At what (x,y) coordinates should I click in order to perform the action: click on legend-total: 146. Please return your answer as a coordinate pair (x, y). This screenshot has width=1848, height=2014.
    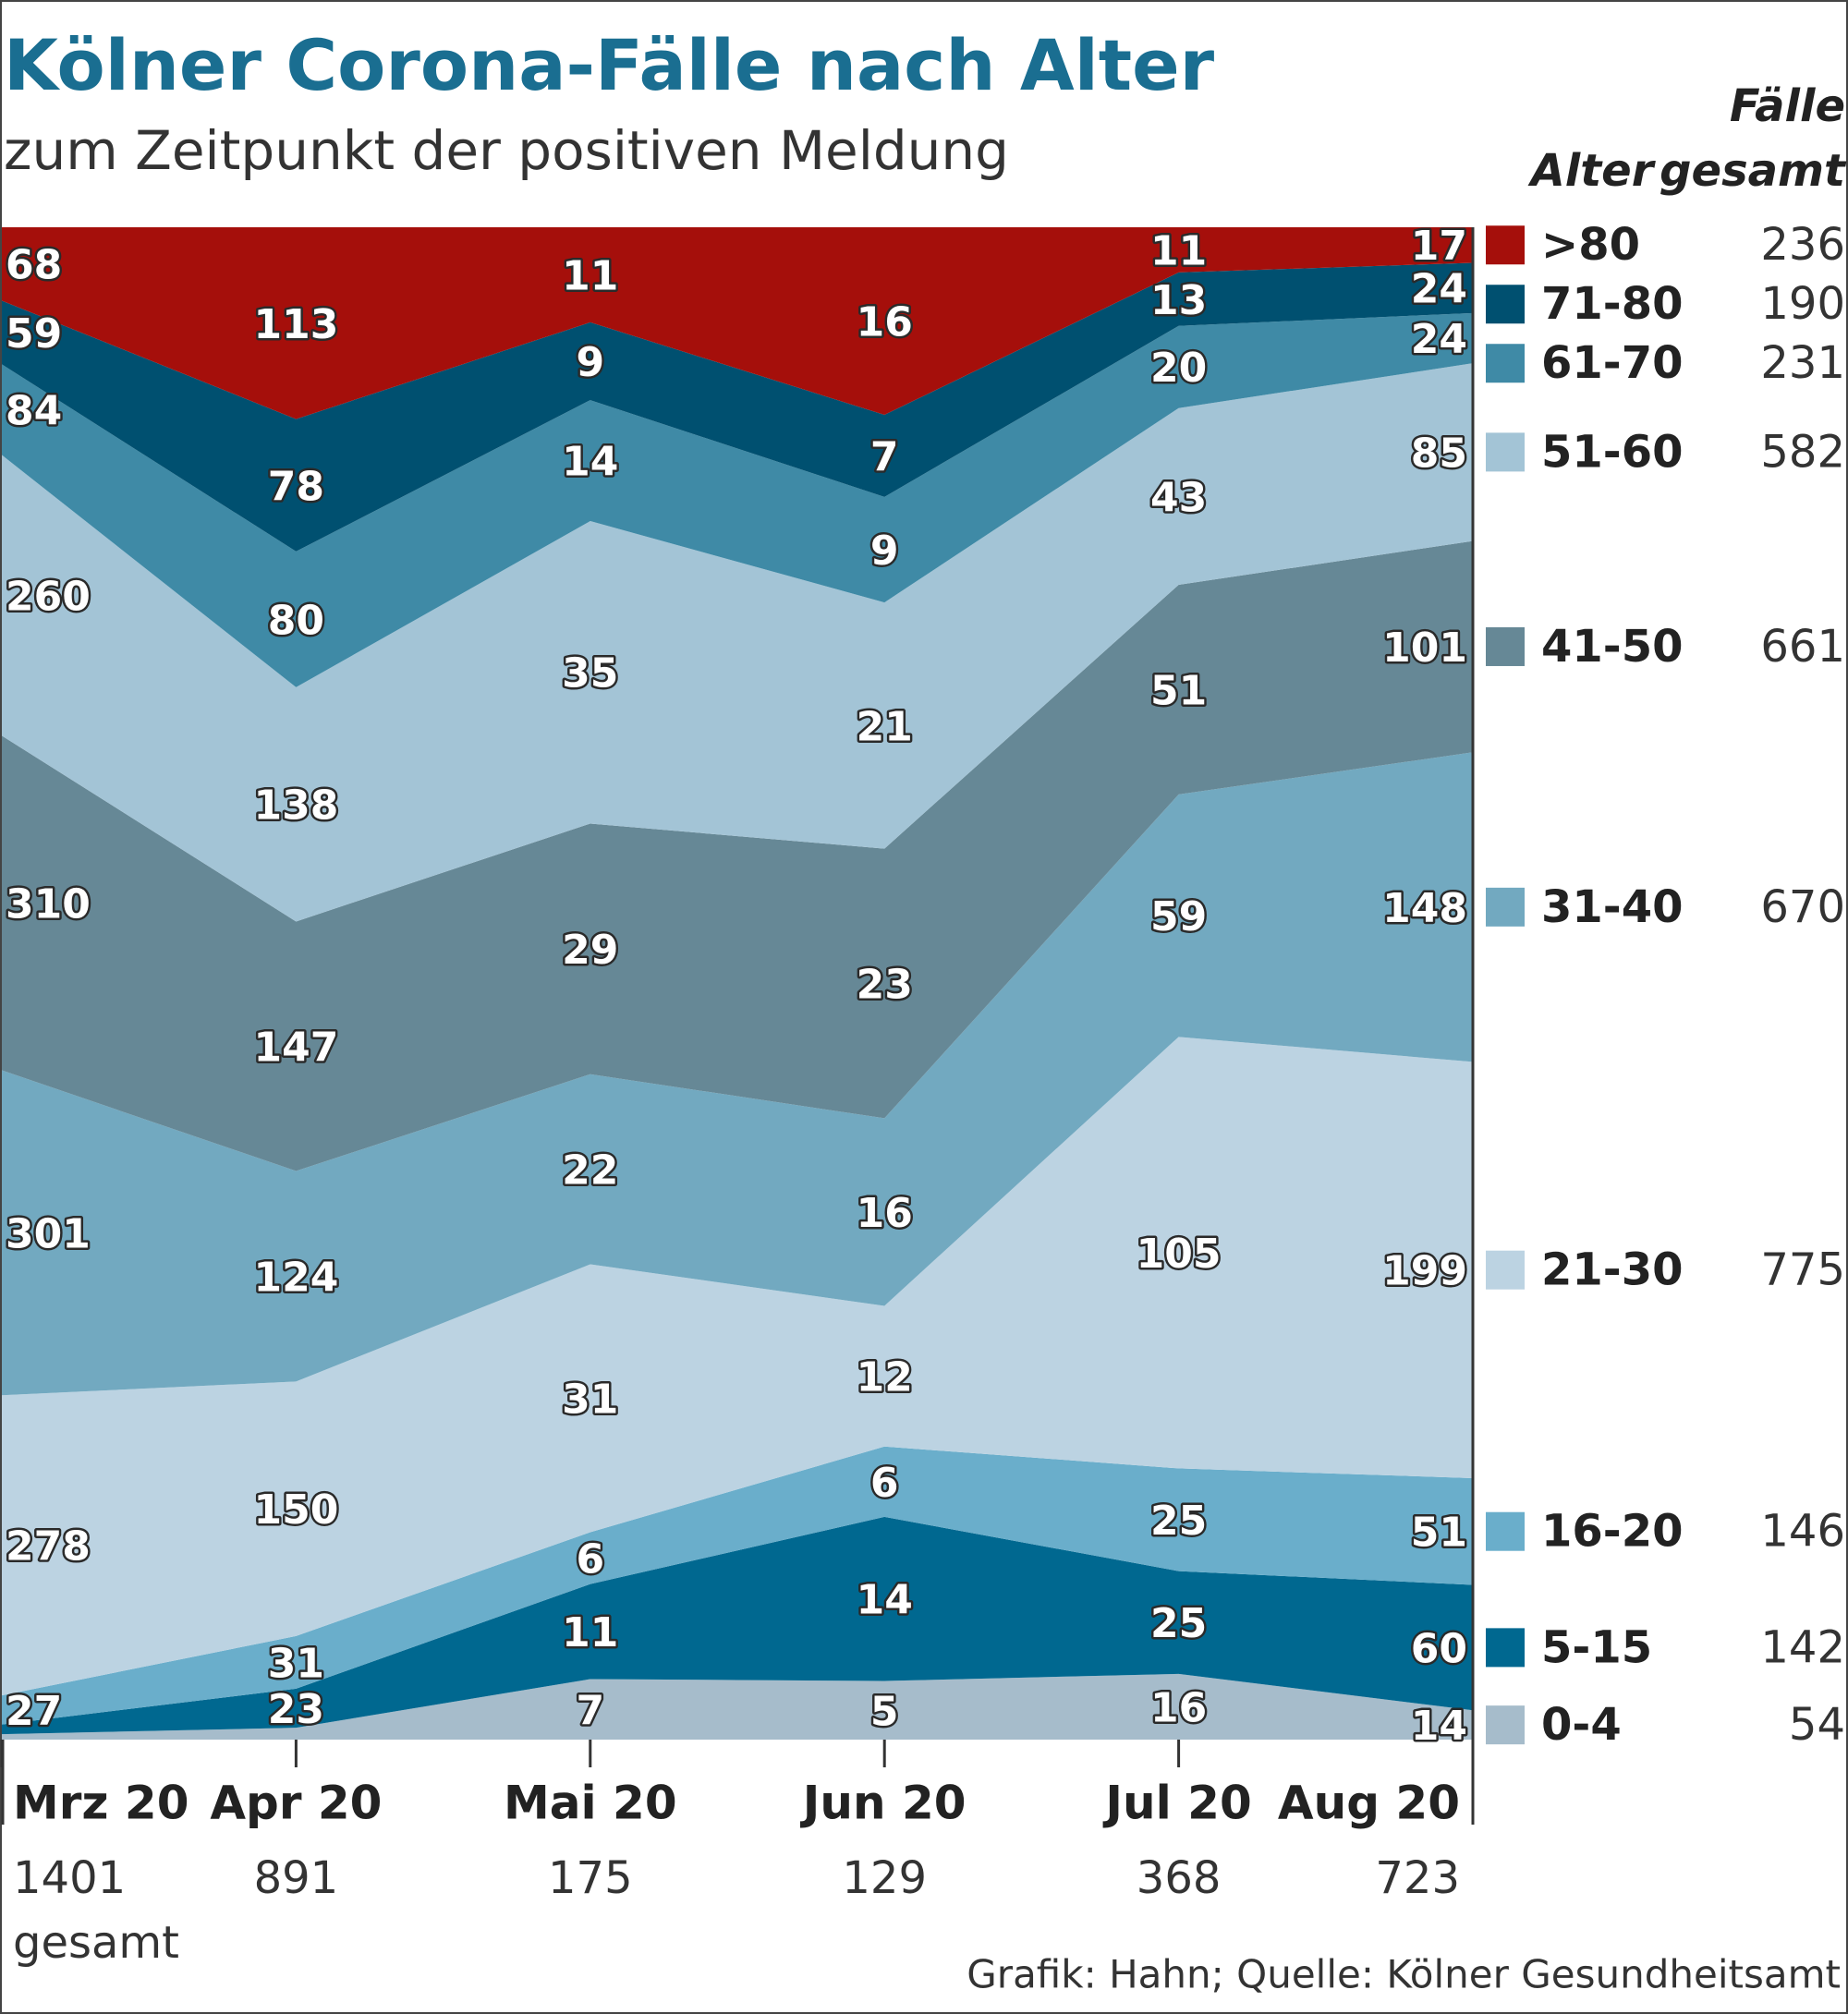
    Looking at the image, I should click on (1802, 1532).